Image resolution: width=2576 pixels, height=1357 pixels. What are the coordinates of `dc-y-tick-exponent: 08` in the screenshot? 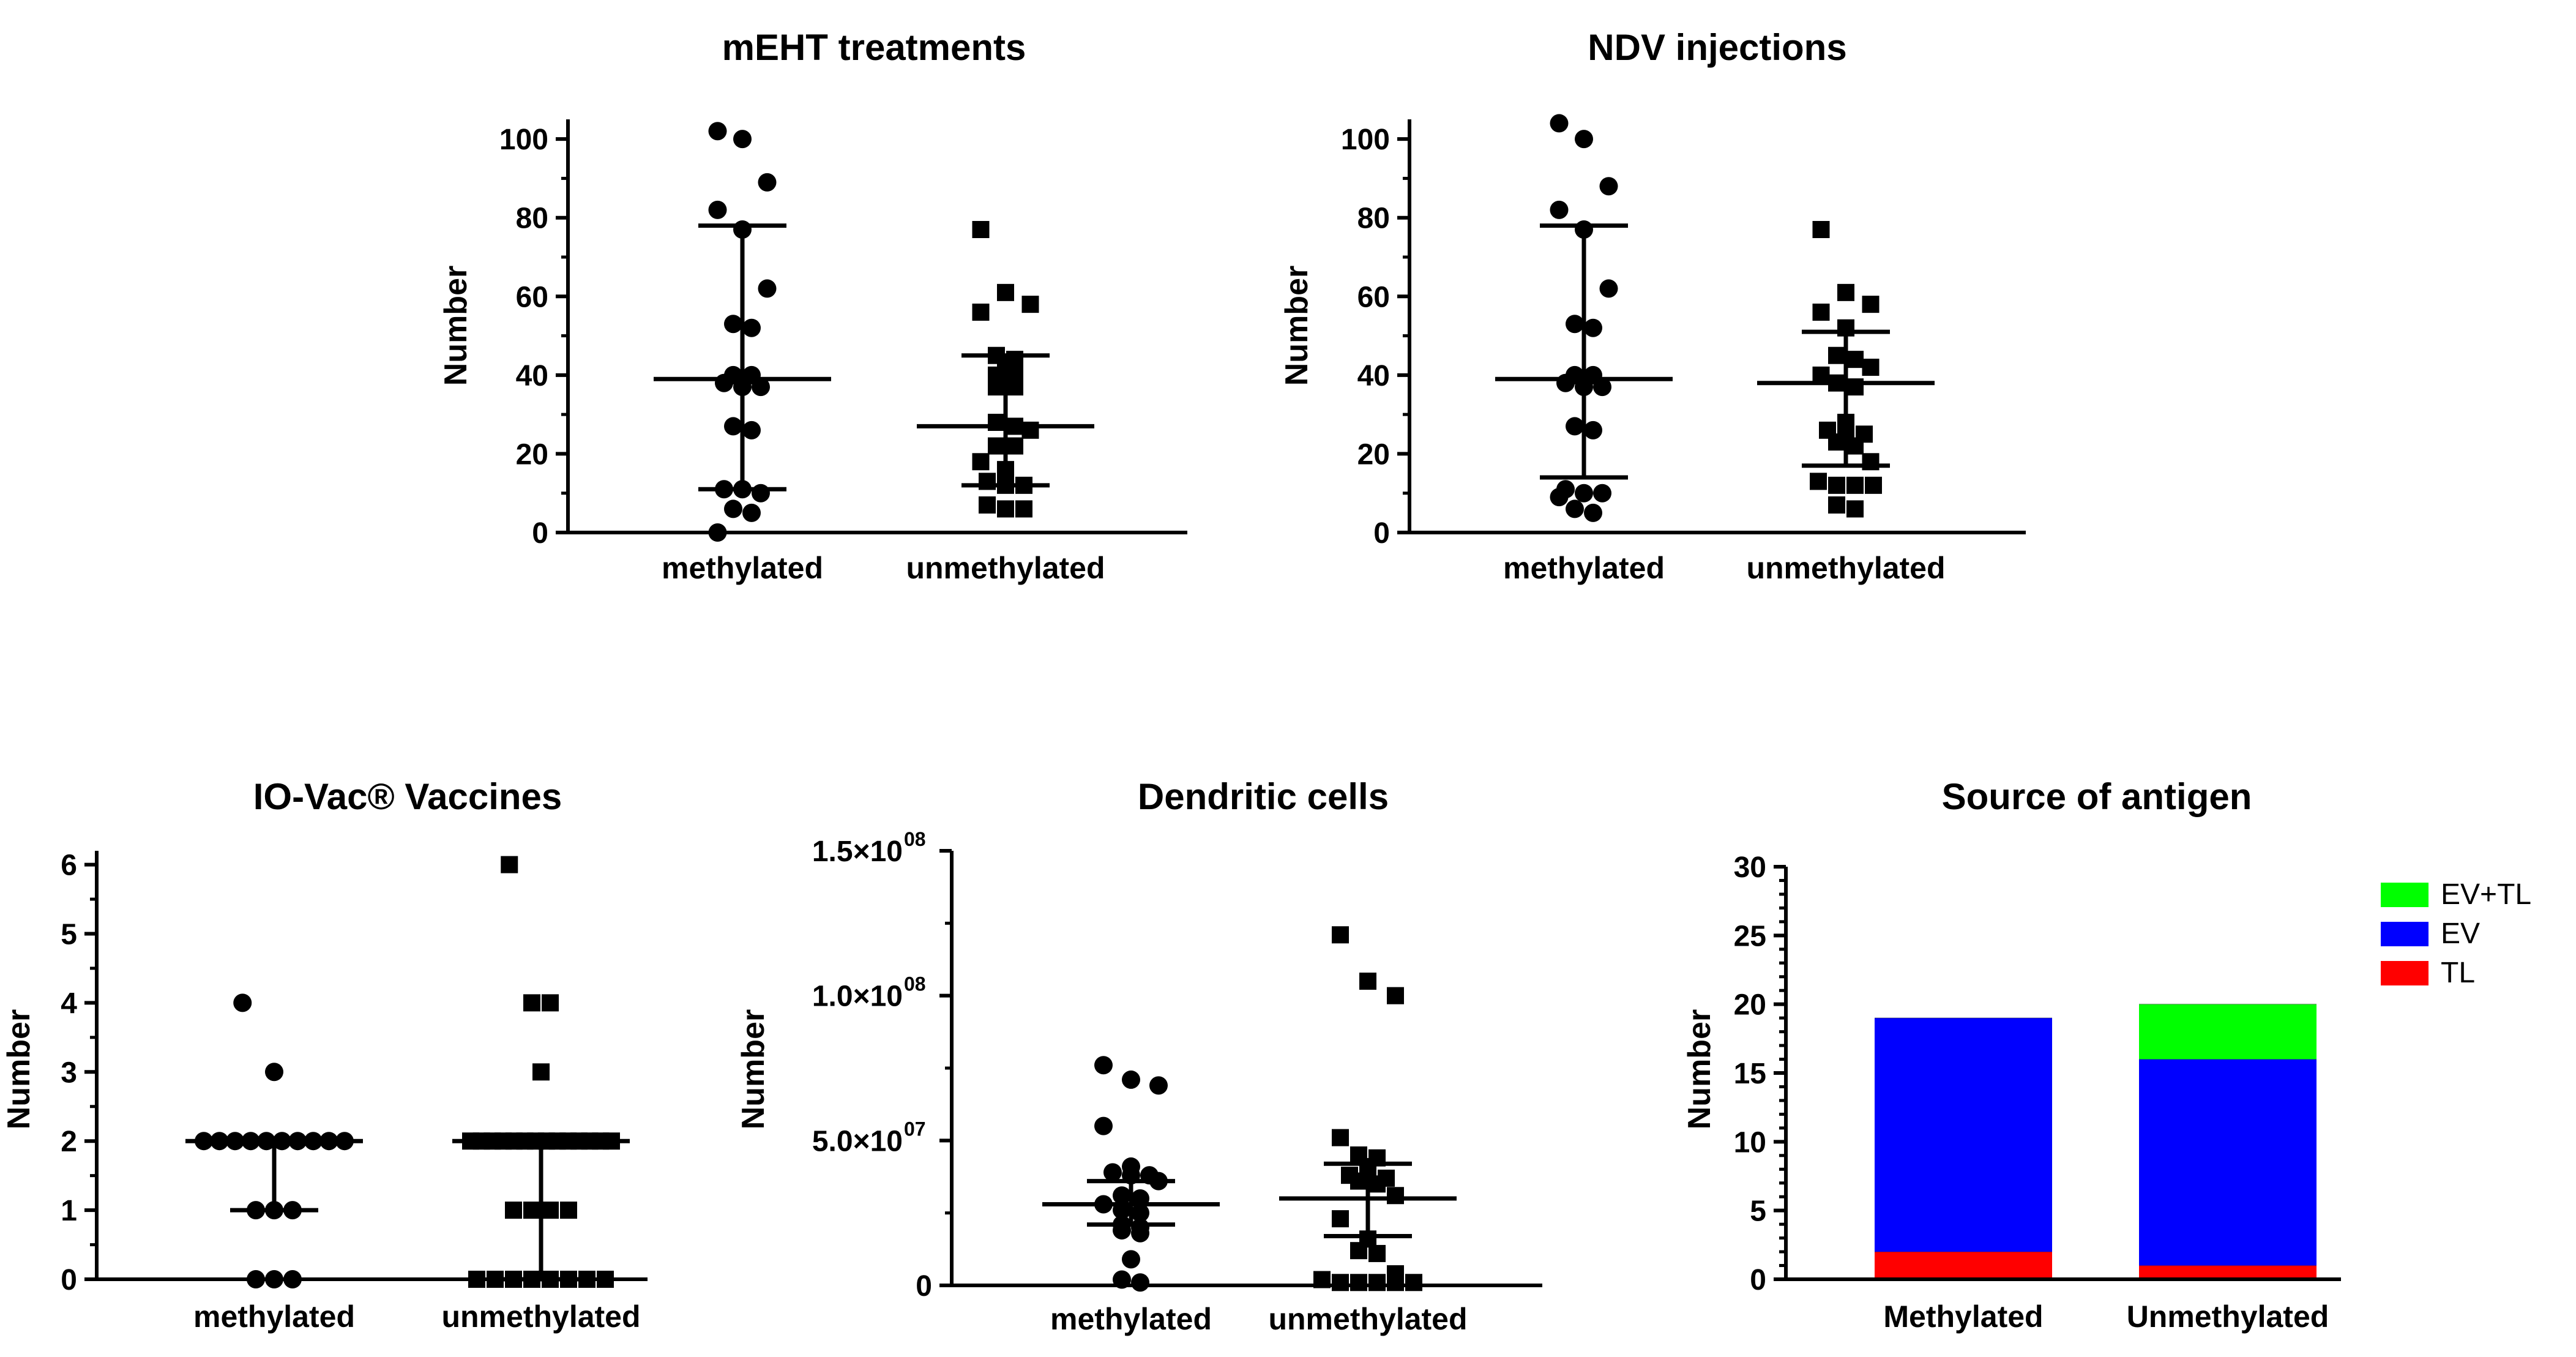 It's located at (915, 839).